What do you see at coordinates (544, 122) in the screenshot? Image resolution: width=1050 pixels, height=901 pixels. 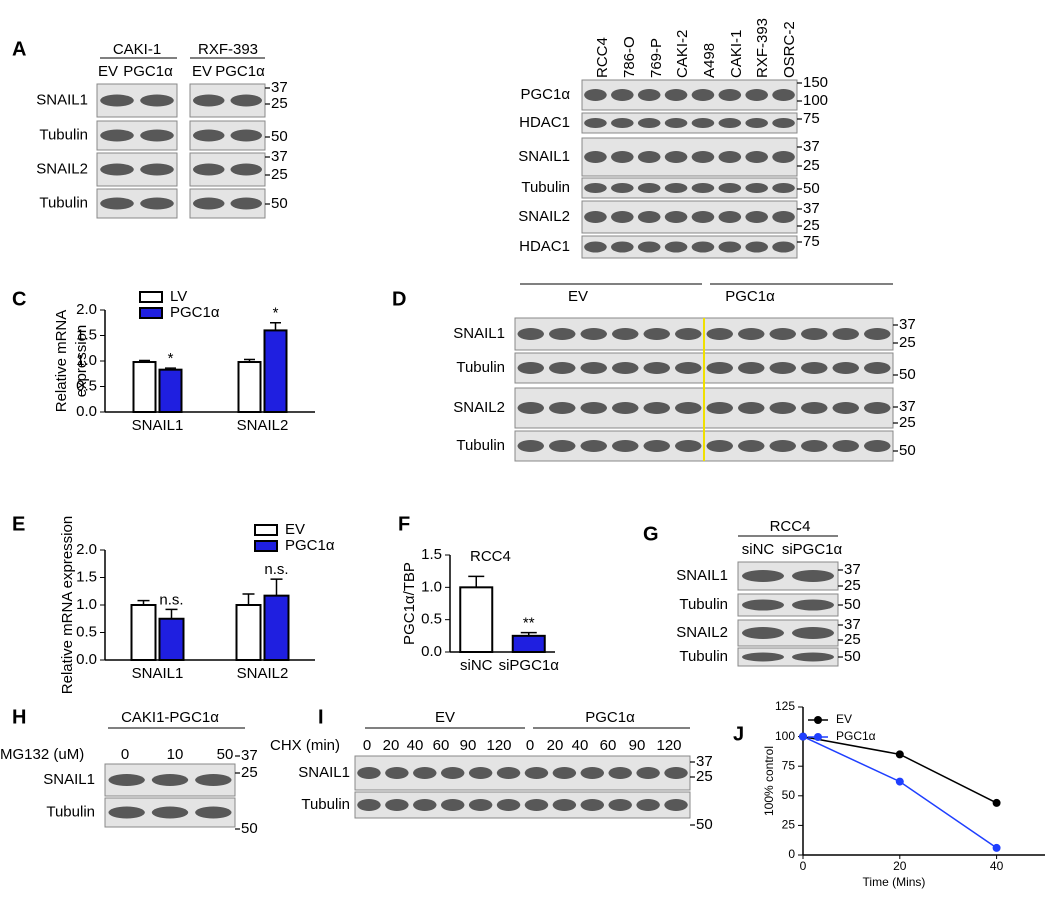 I see `row-label: HDAC1` at bounding box center [544, 122].